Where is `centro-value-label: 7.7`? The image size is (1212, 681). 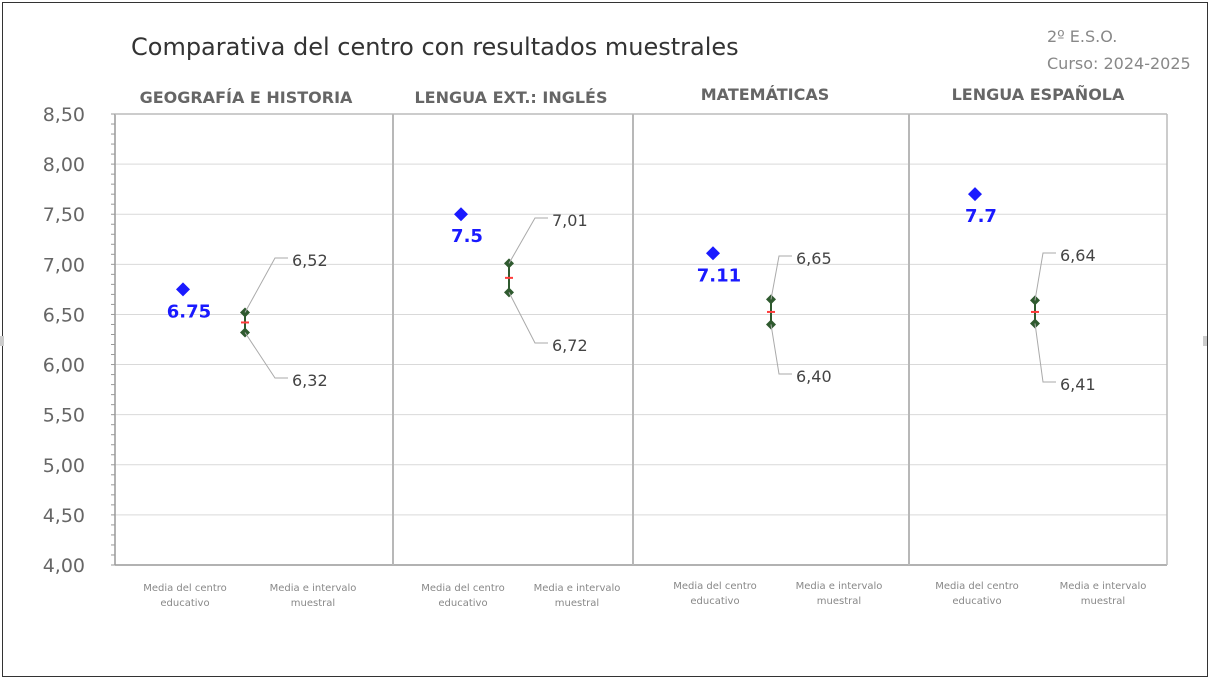 centro-value-label: 7.7 is located at coordinates (981, 216).